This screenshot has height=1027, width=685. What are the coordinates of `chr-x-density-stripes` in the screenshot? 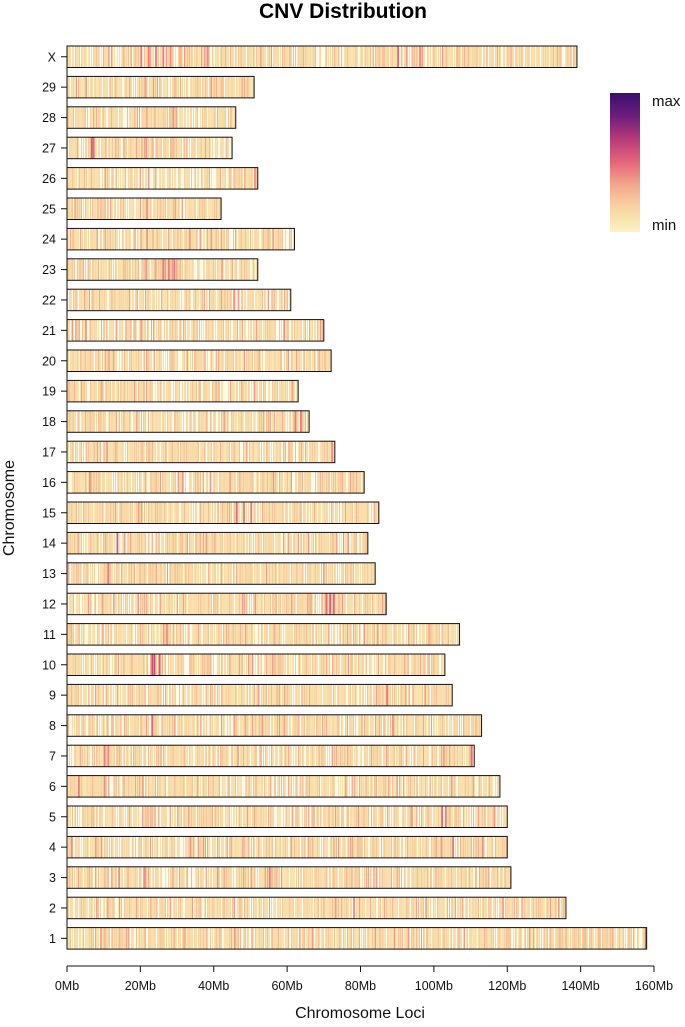 It's located at (322, 57).